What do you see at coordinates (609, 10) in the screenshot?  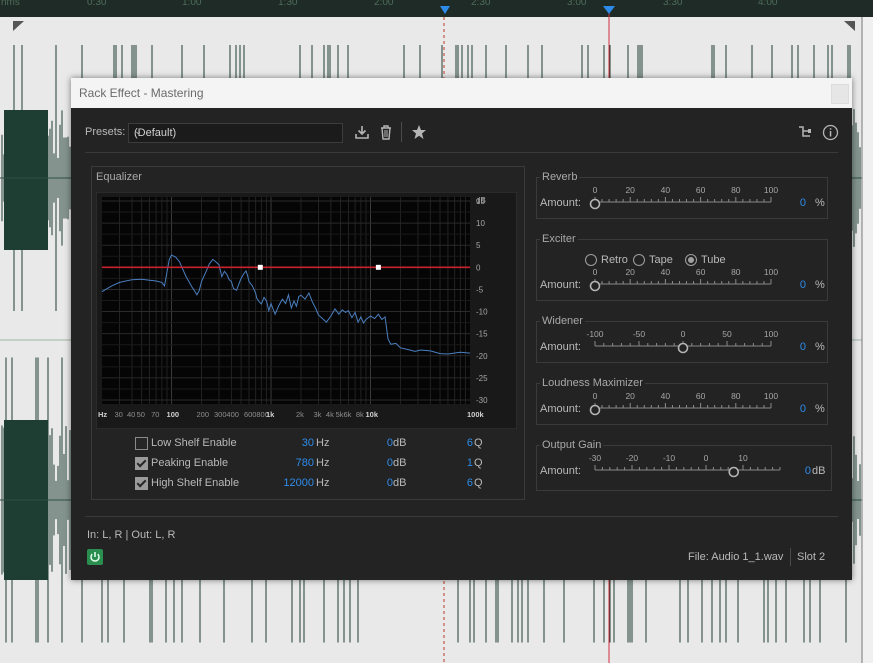 I see `playhead-marker-icon` at bounding box center [609, 10].